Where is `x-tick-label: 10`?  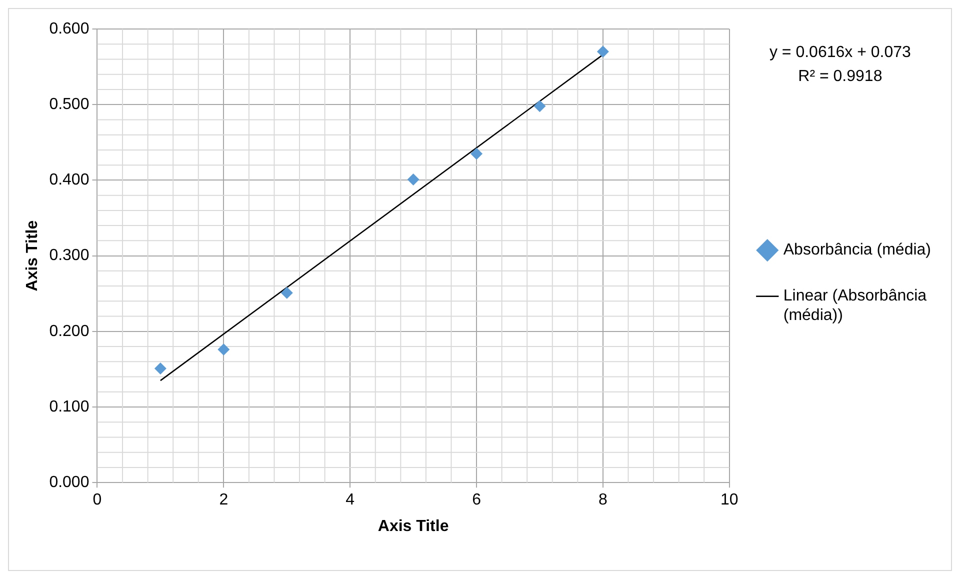 x-tick-label: 10 is located at coordinates (729, 500).